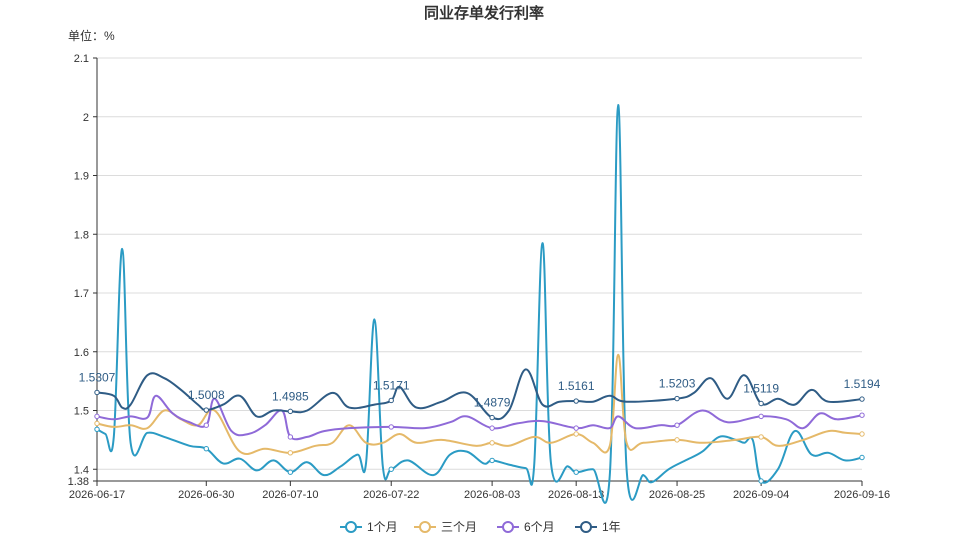  What do you see at coordinates (539, 527) in the screenshot?
I see `legend-label: 6个月` at bounding box center [539, 527].